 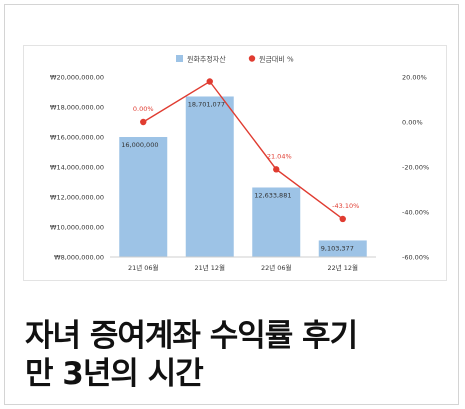 What do you see at coordinates (143, 109) in the screenshot?
I see `line-value-label: 0.00%` at bounding box center [143, 109].